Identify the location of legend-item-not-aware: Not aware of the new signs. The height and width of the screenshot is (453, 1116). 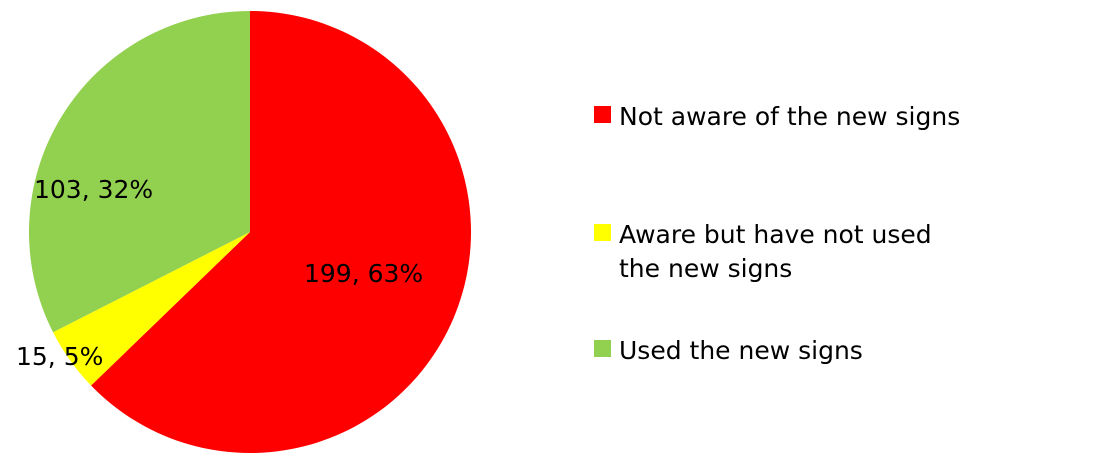
(777, 117).